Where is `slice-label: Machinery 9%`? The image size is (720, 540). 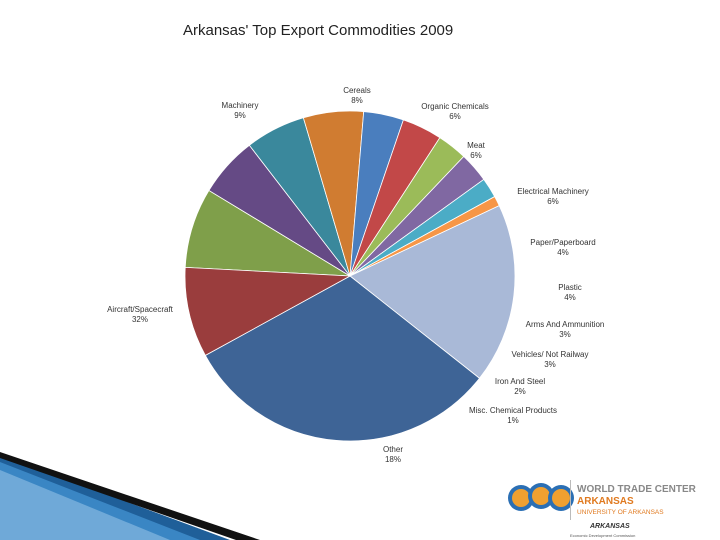
slice-label: Machinery 9% is located at coordinates (240, 110).